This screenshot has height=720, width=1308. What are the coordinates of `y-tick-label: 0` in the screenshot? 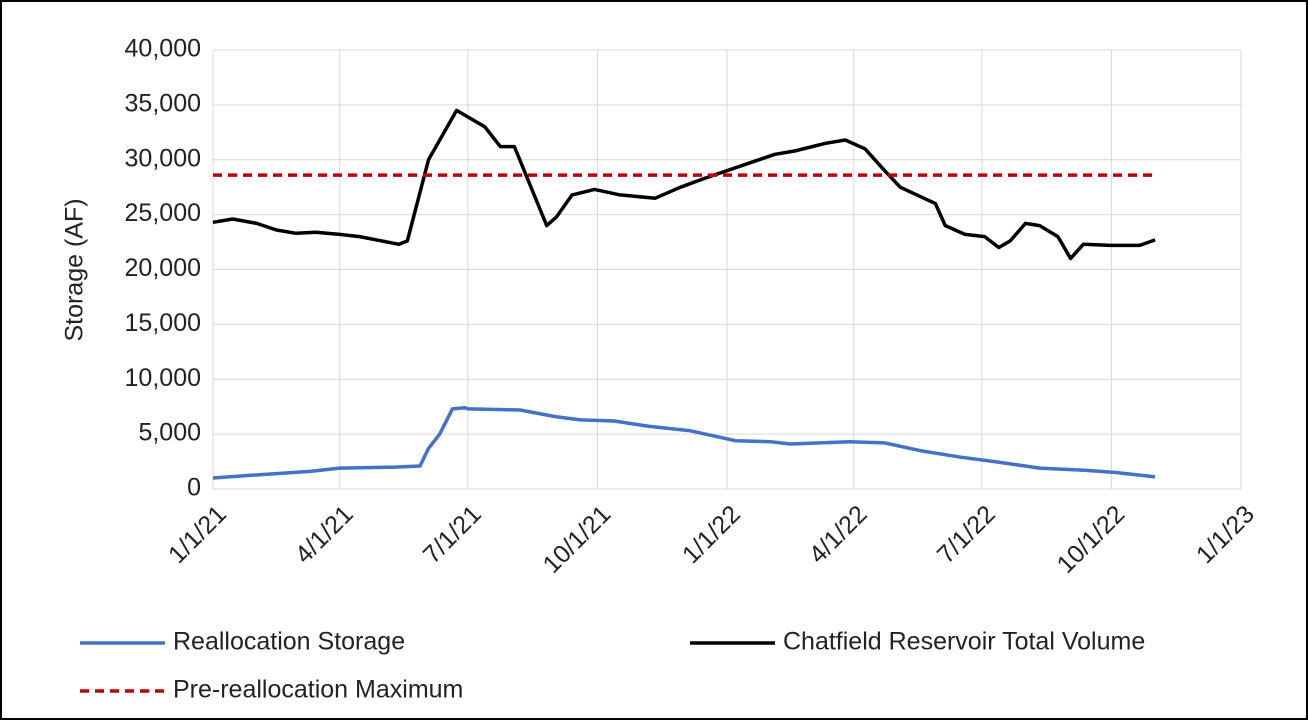 It's located at (194, 488).